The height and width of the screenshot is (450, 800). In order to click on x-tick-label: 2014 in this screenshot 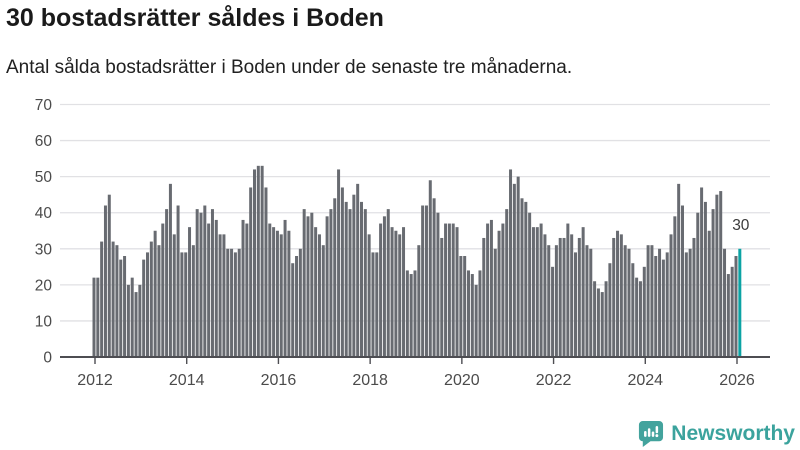, I will do `click(187, 380)`.